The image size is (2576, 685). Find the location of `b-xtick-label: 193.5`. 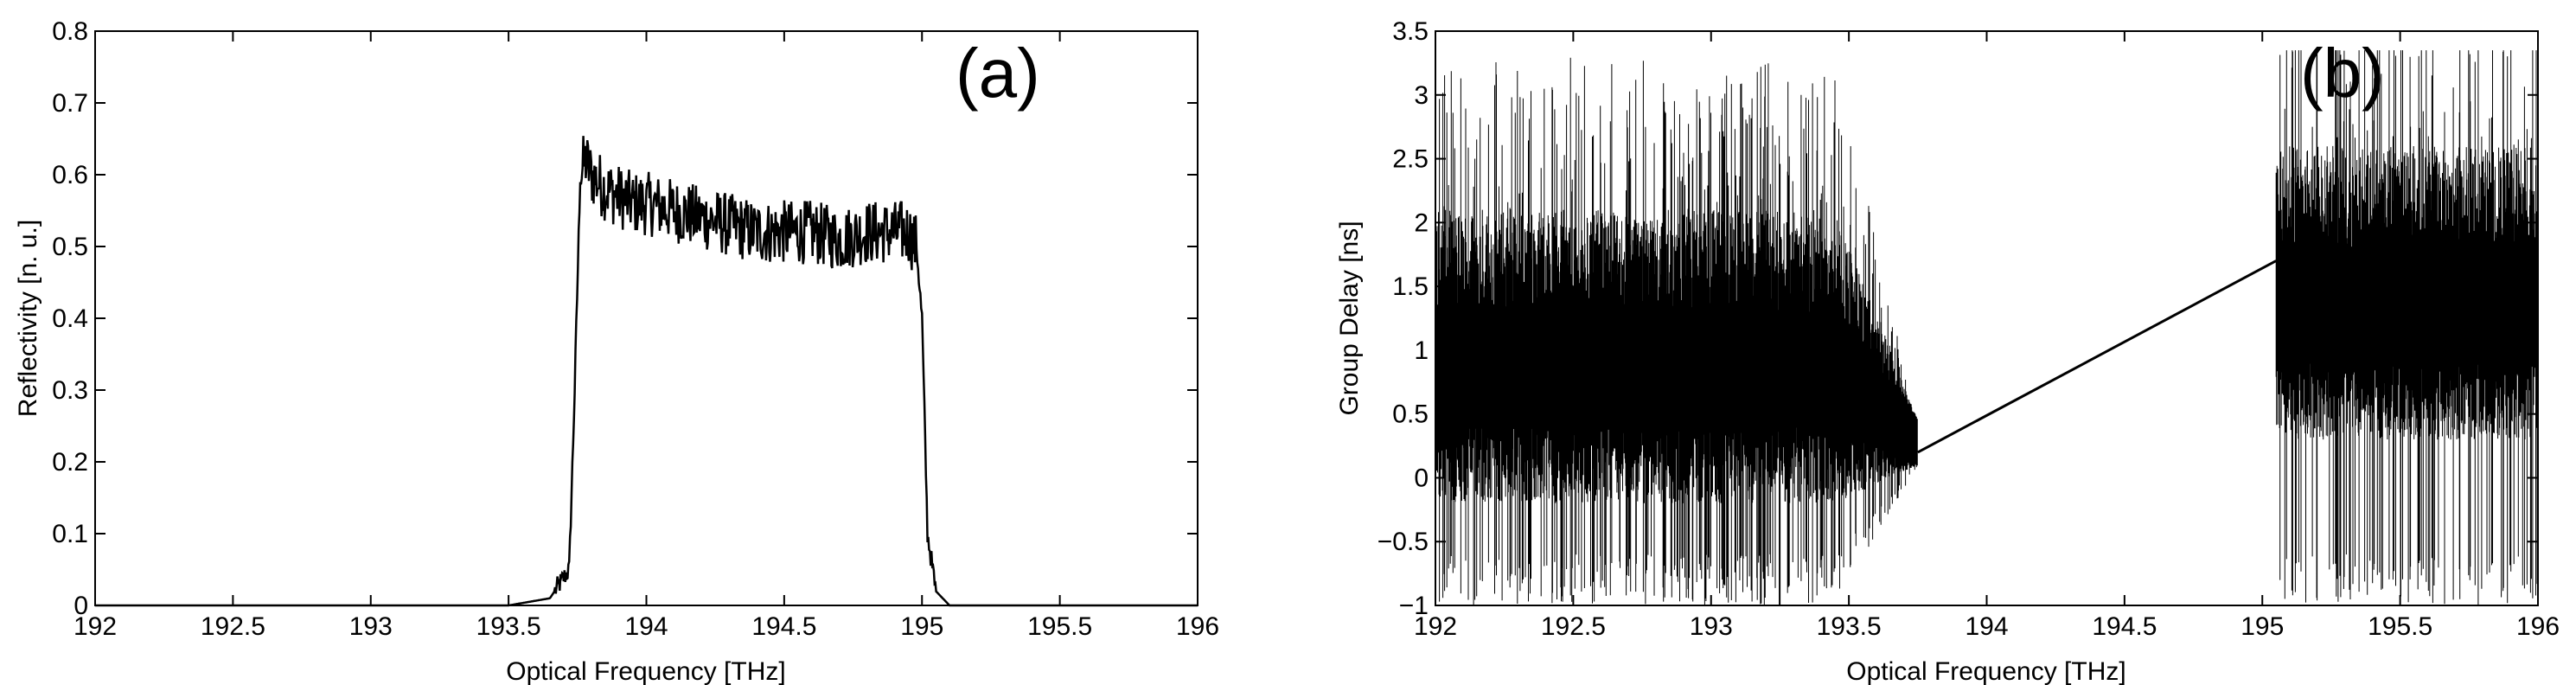

b-xtick-label: 193.5 is located at coordinates (1850, 627).